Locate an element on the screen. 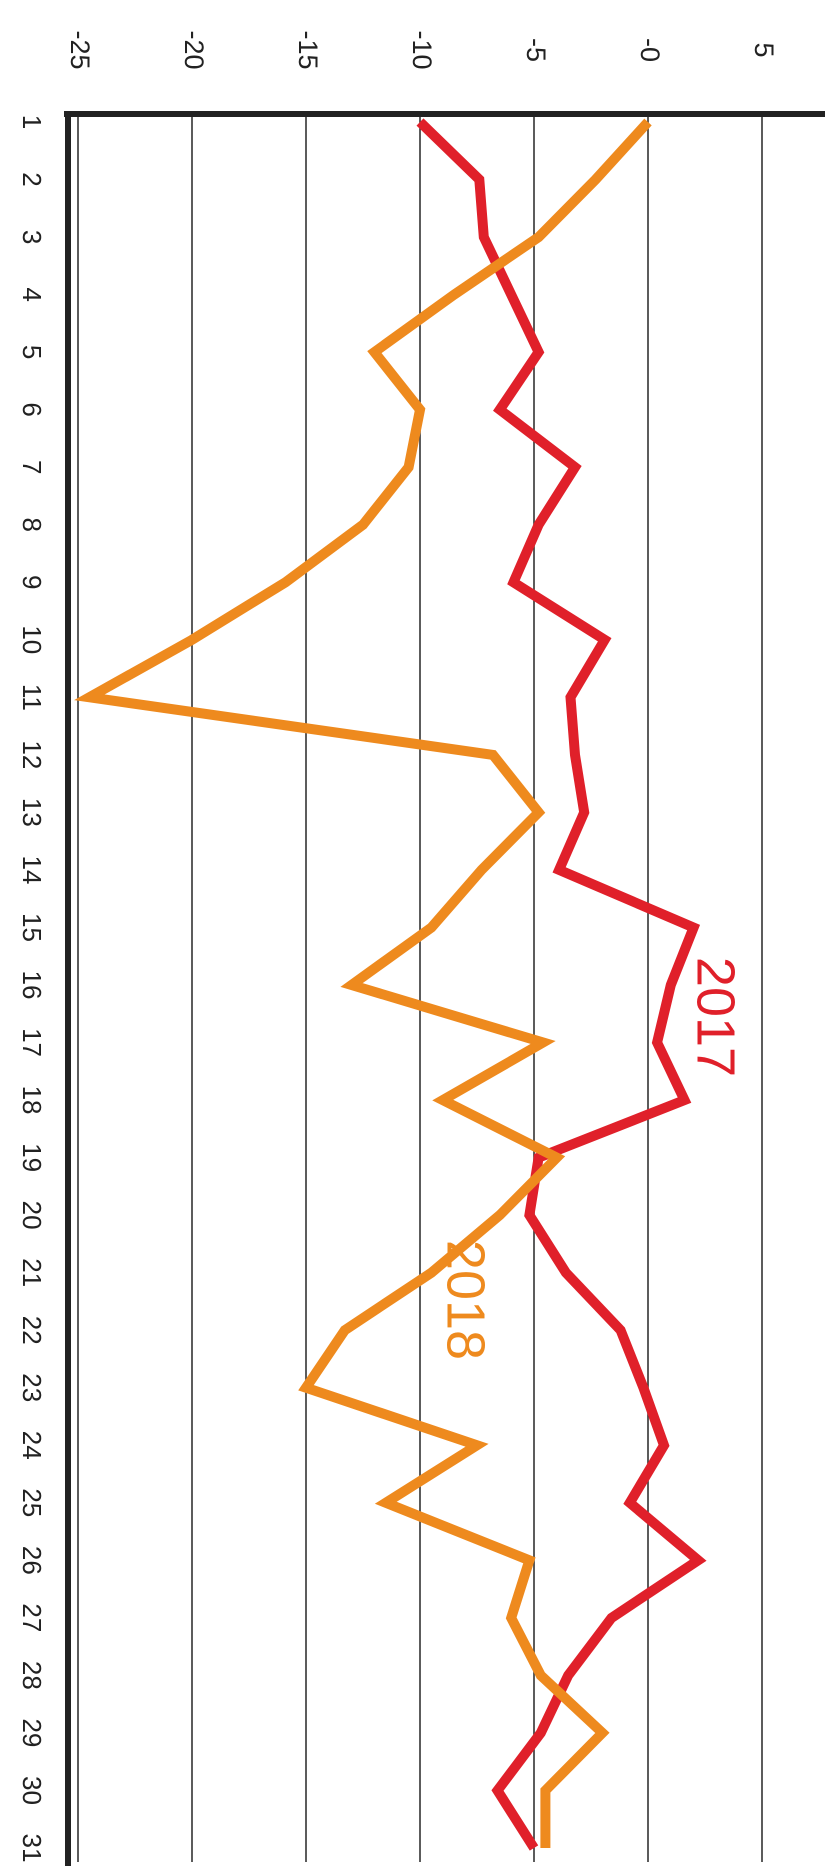 Image resolution: width=825 pixels, height=1868 pixels. category-tick-label: 23 is located at coordinates (32, 1387).